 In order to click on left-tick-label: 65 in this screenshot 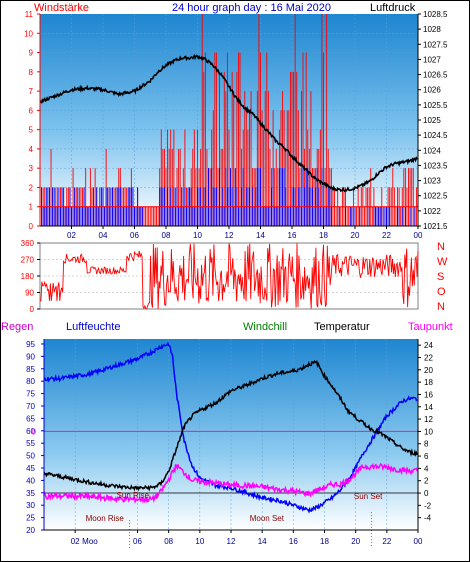, I will do `click(30, 418)`.